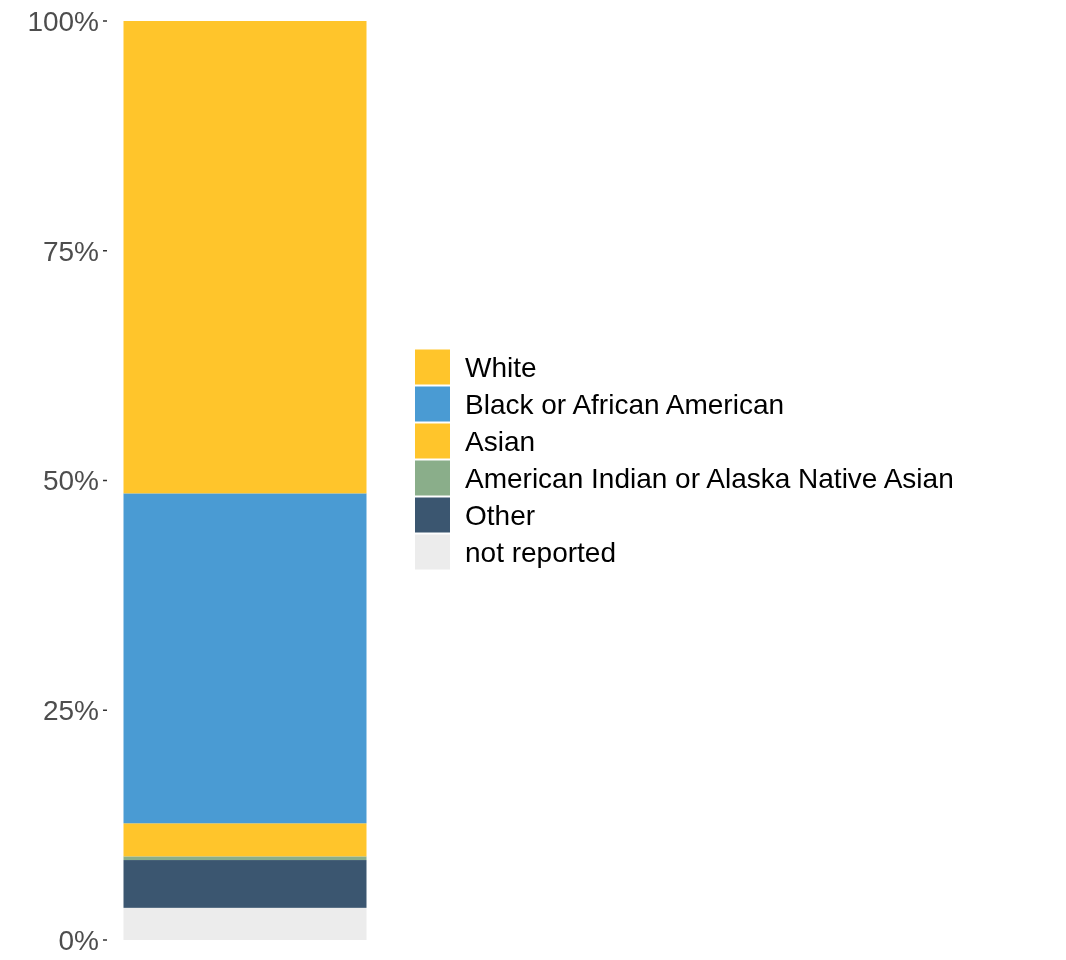 This screenshot has height=960, width=1066. What do you see at coordinates (709, 478) in the screenshot?
I see `legend-label: American Indian or Alaska Native Asian` at bounding box center [709, 478].